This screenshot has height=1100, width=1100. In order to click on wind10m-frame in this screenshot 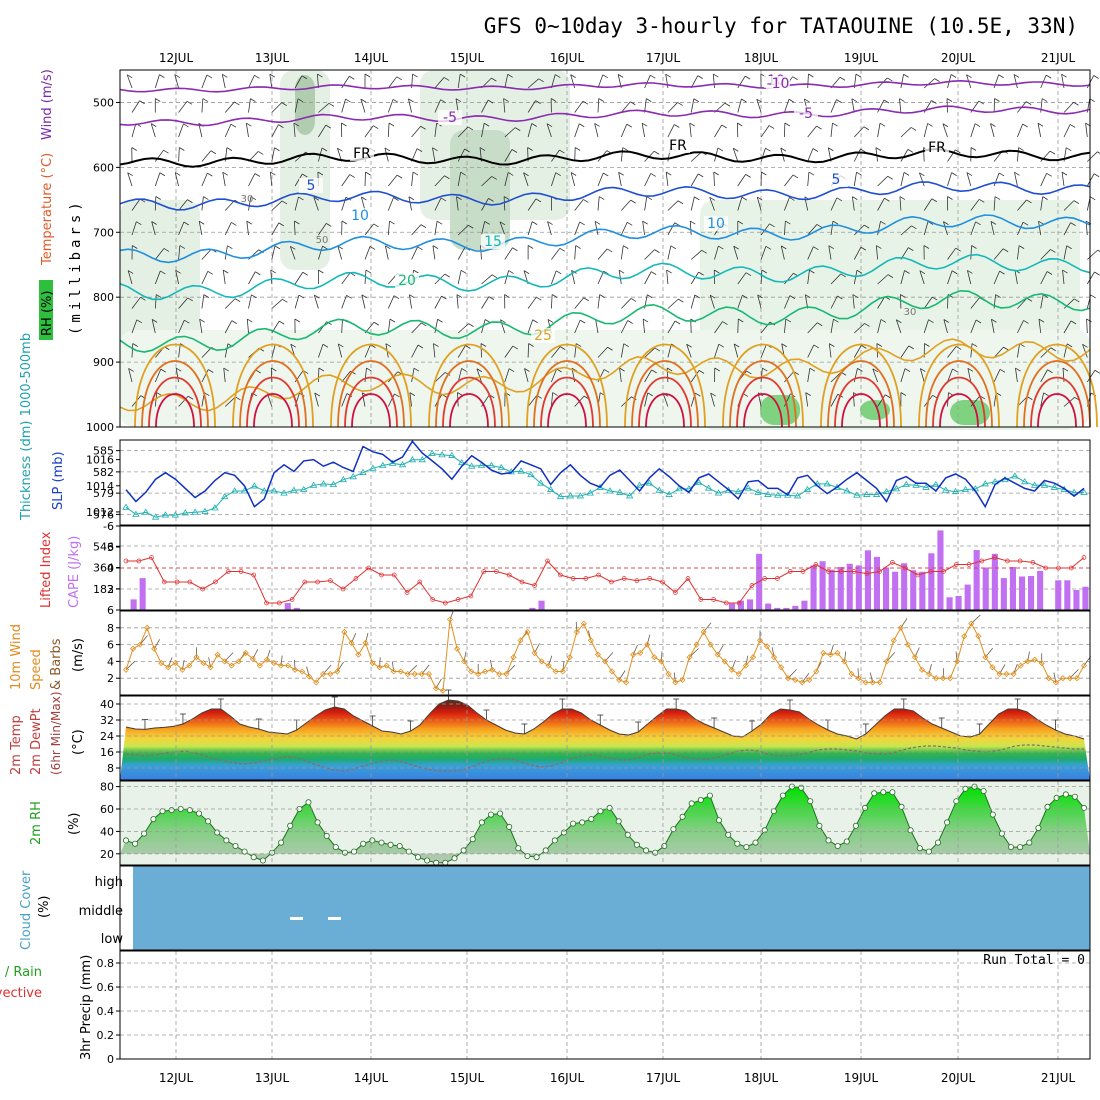, I will do `click(605, 653)`.